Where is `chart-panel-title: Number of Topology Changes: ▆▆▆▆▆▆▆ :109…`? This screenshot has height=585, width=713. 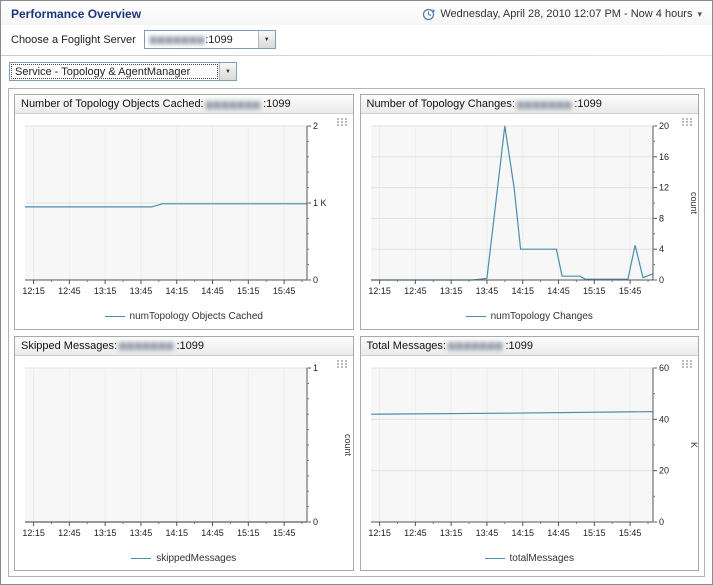
chart-panel-title: Number of Topology Changes: ▆▆▆▆▆▆▆ :109… is located at coordinates (529, 104).